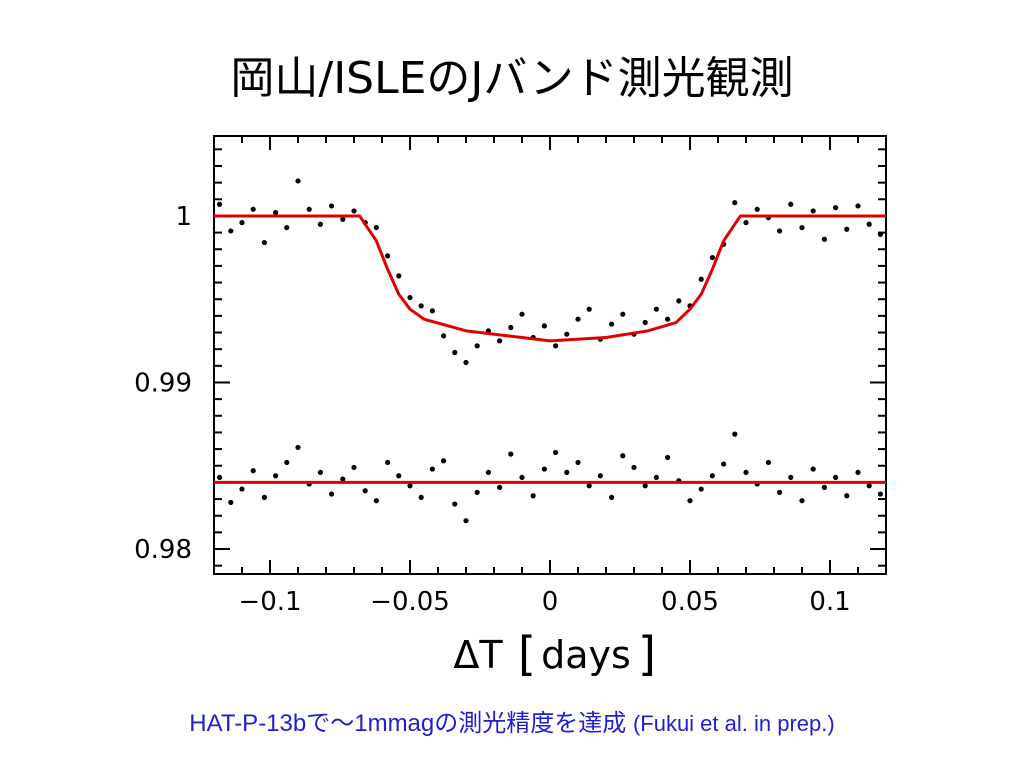 Image resolution: width=1024 pixels, height=768 pixels. What do you see at coordinates (163, 550) in the screenshot?
I see `y-tick-label: 0.98` at bounding box center [163, 550].